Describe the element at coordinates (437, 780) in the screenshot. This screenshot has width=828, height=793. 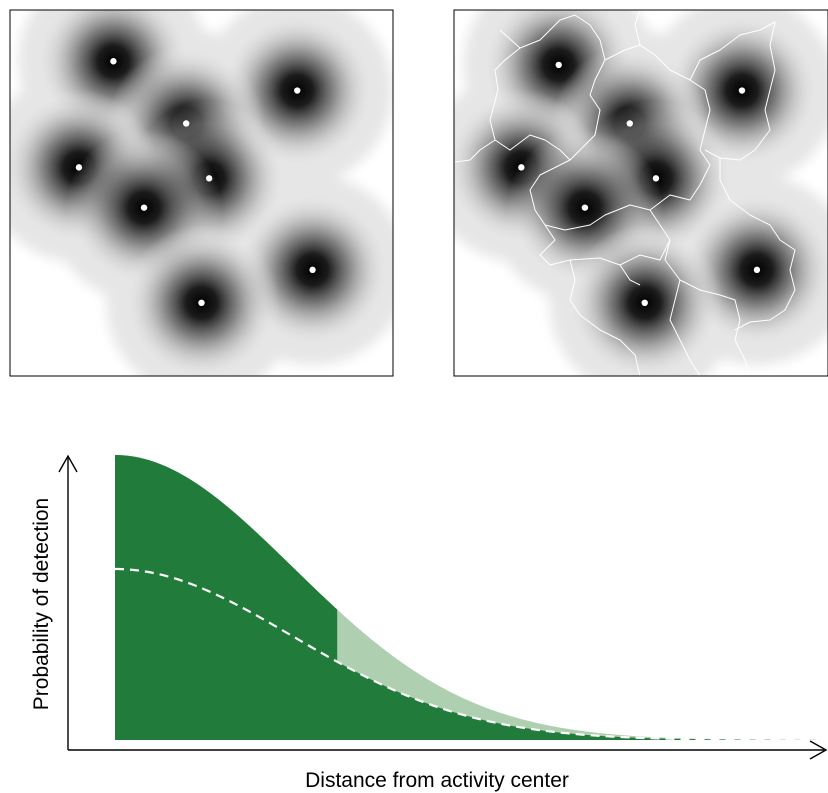
I see `x-axis-label: Distance from activity center` at that location.